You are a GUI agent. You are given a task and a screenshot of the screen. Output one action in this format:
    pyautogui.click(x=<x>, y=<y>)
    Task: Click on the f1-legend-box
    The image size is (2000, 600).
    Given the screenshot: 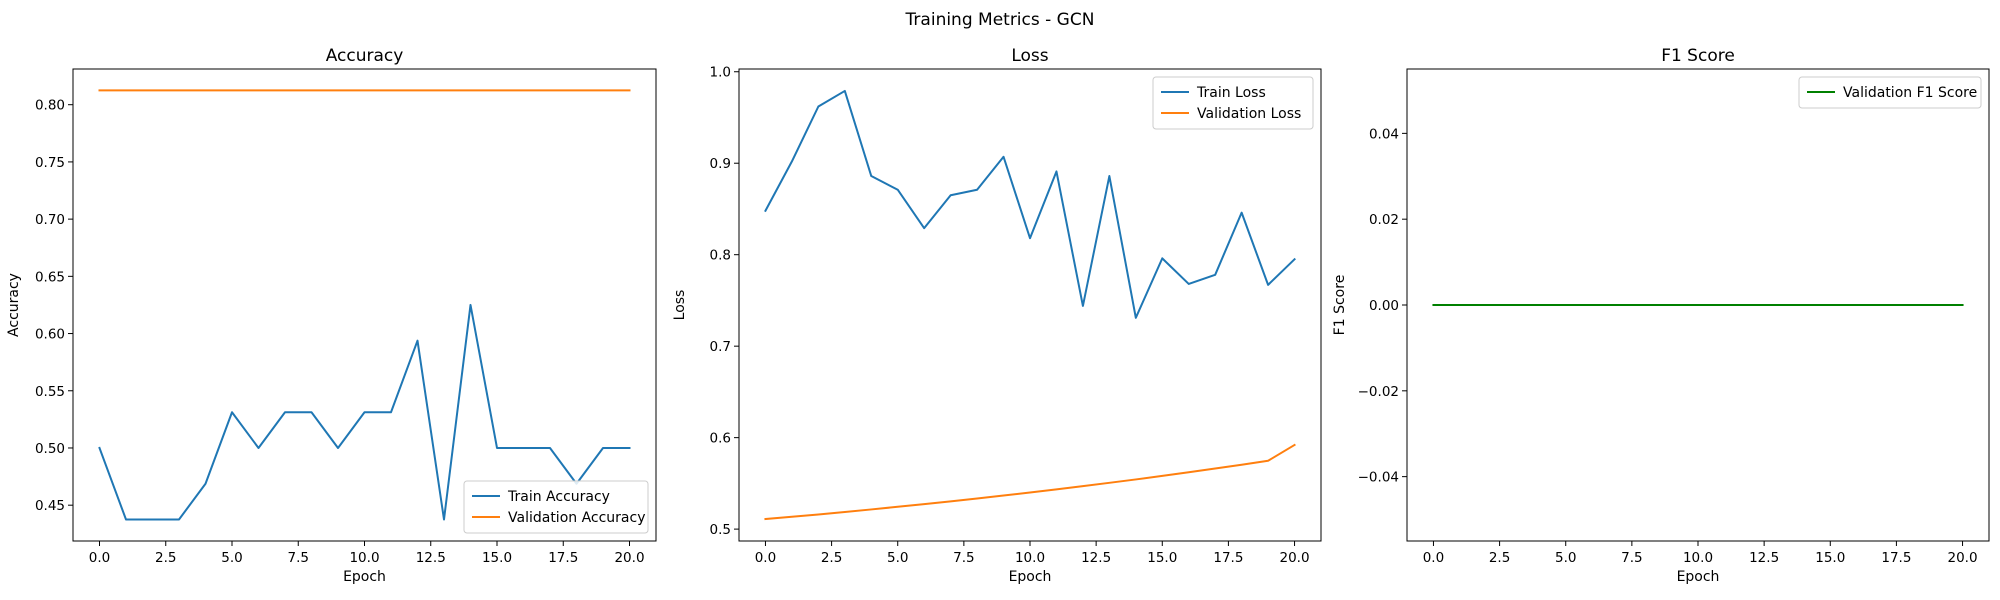 What is the action you would take?
    pyautogui.click(x=1890, y=92)
    